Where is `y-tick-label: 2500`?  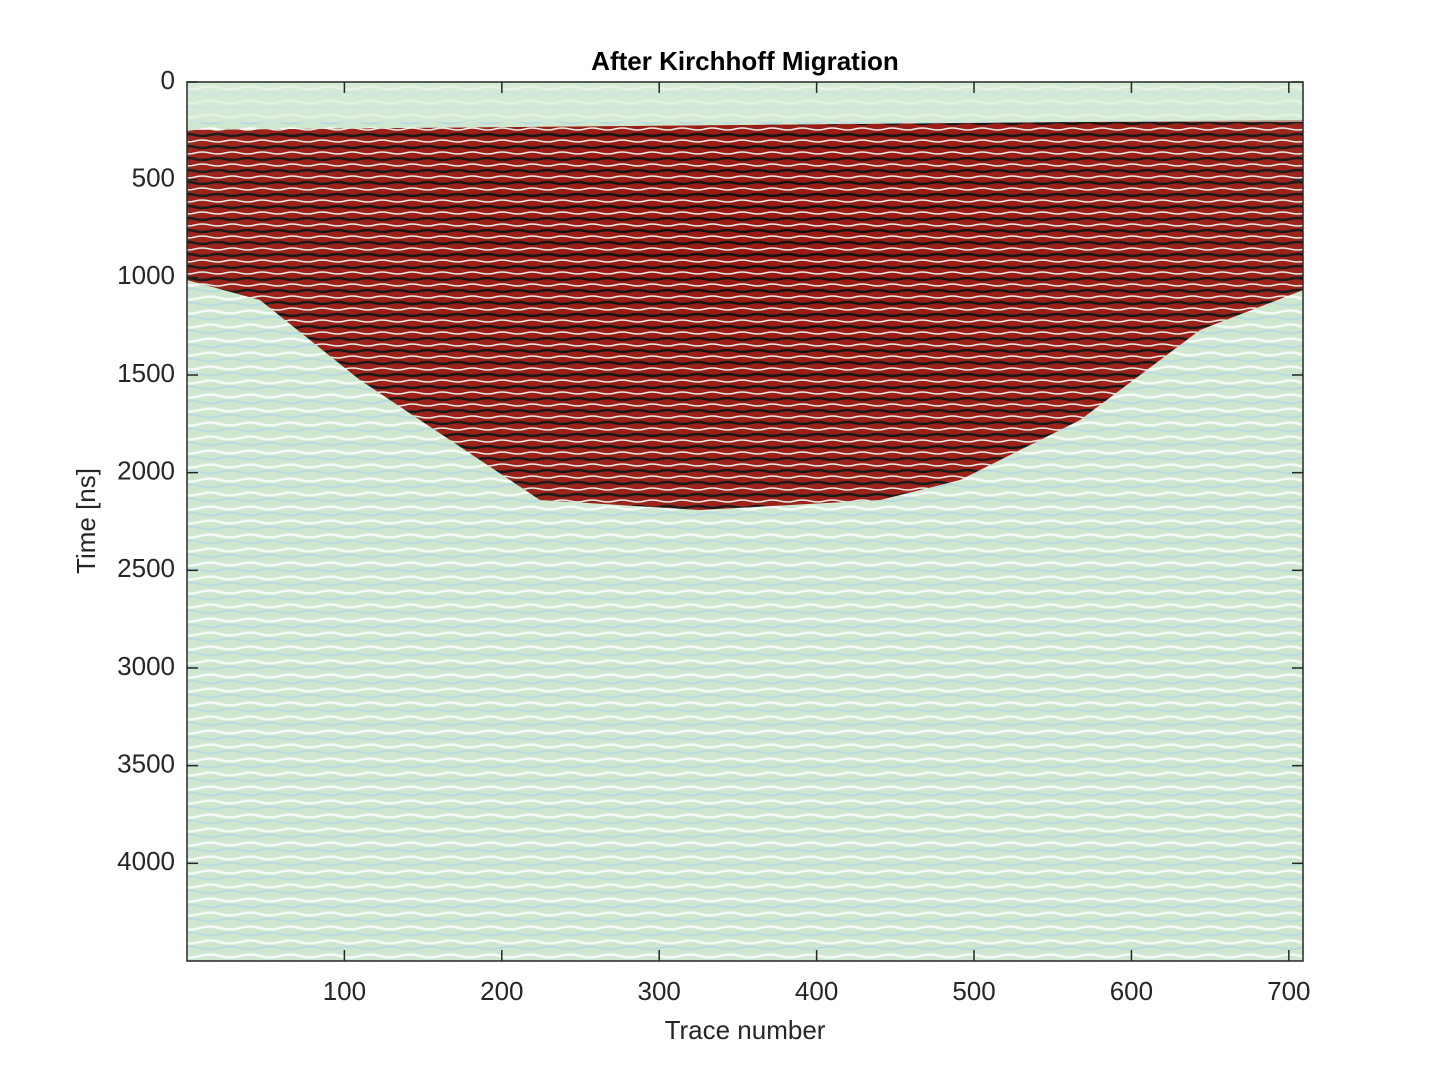 y-tick-label: 2500 is located at coordinates (146, 568).